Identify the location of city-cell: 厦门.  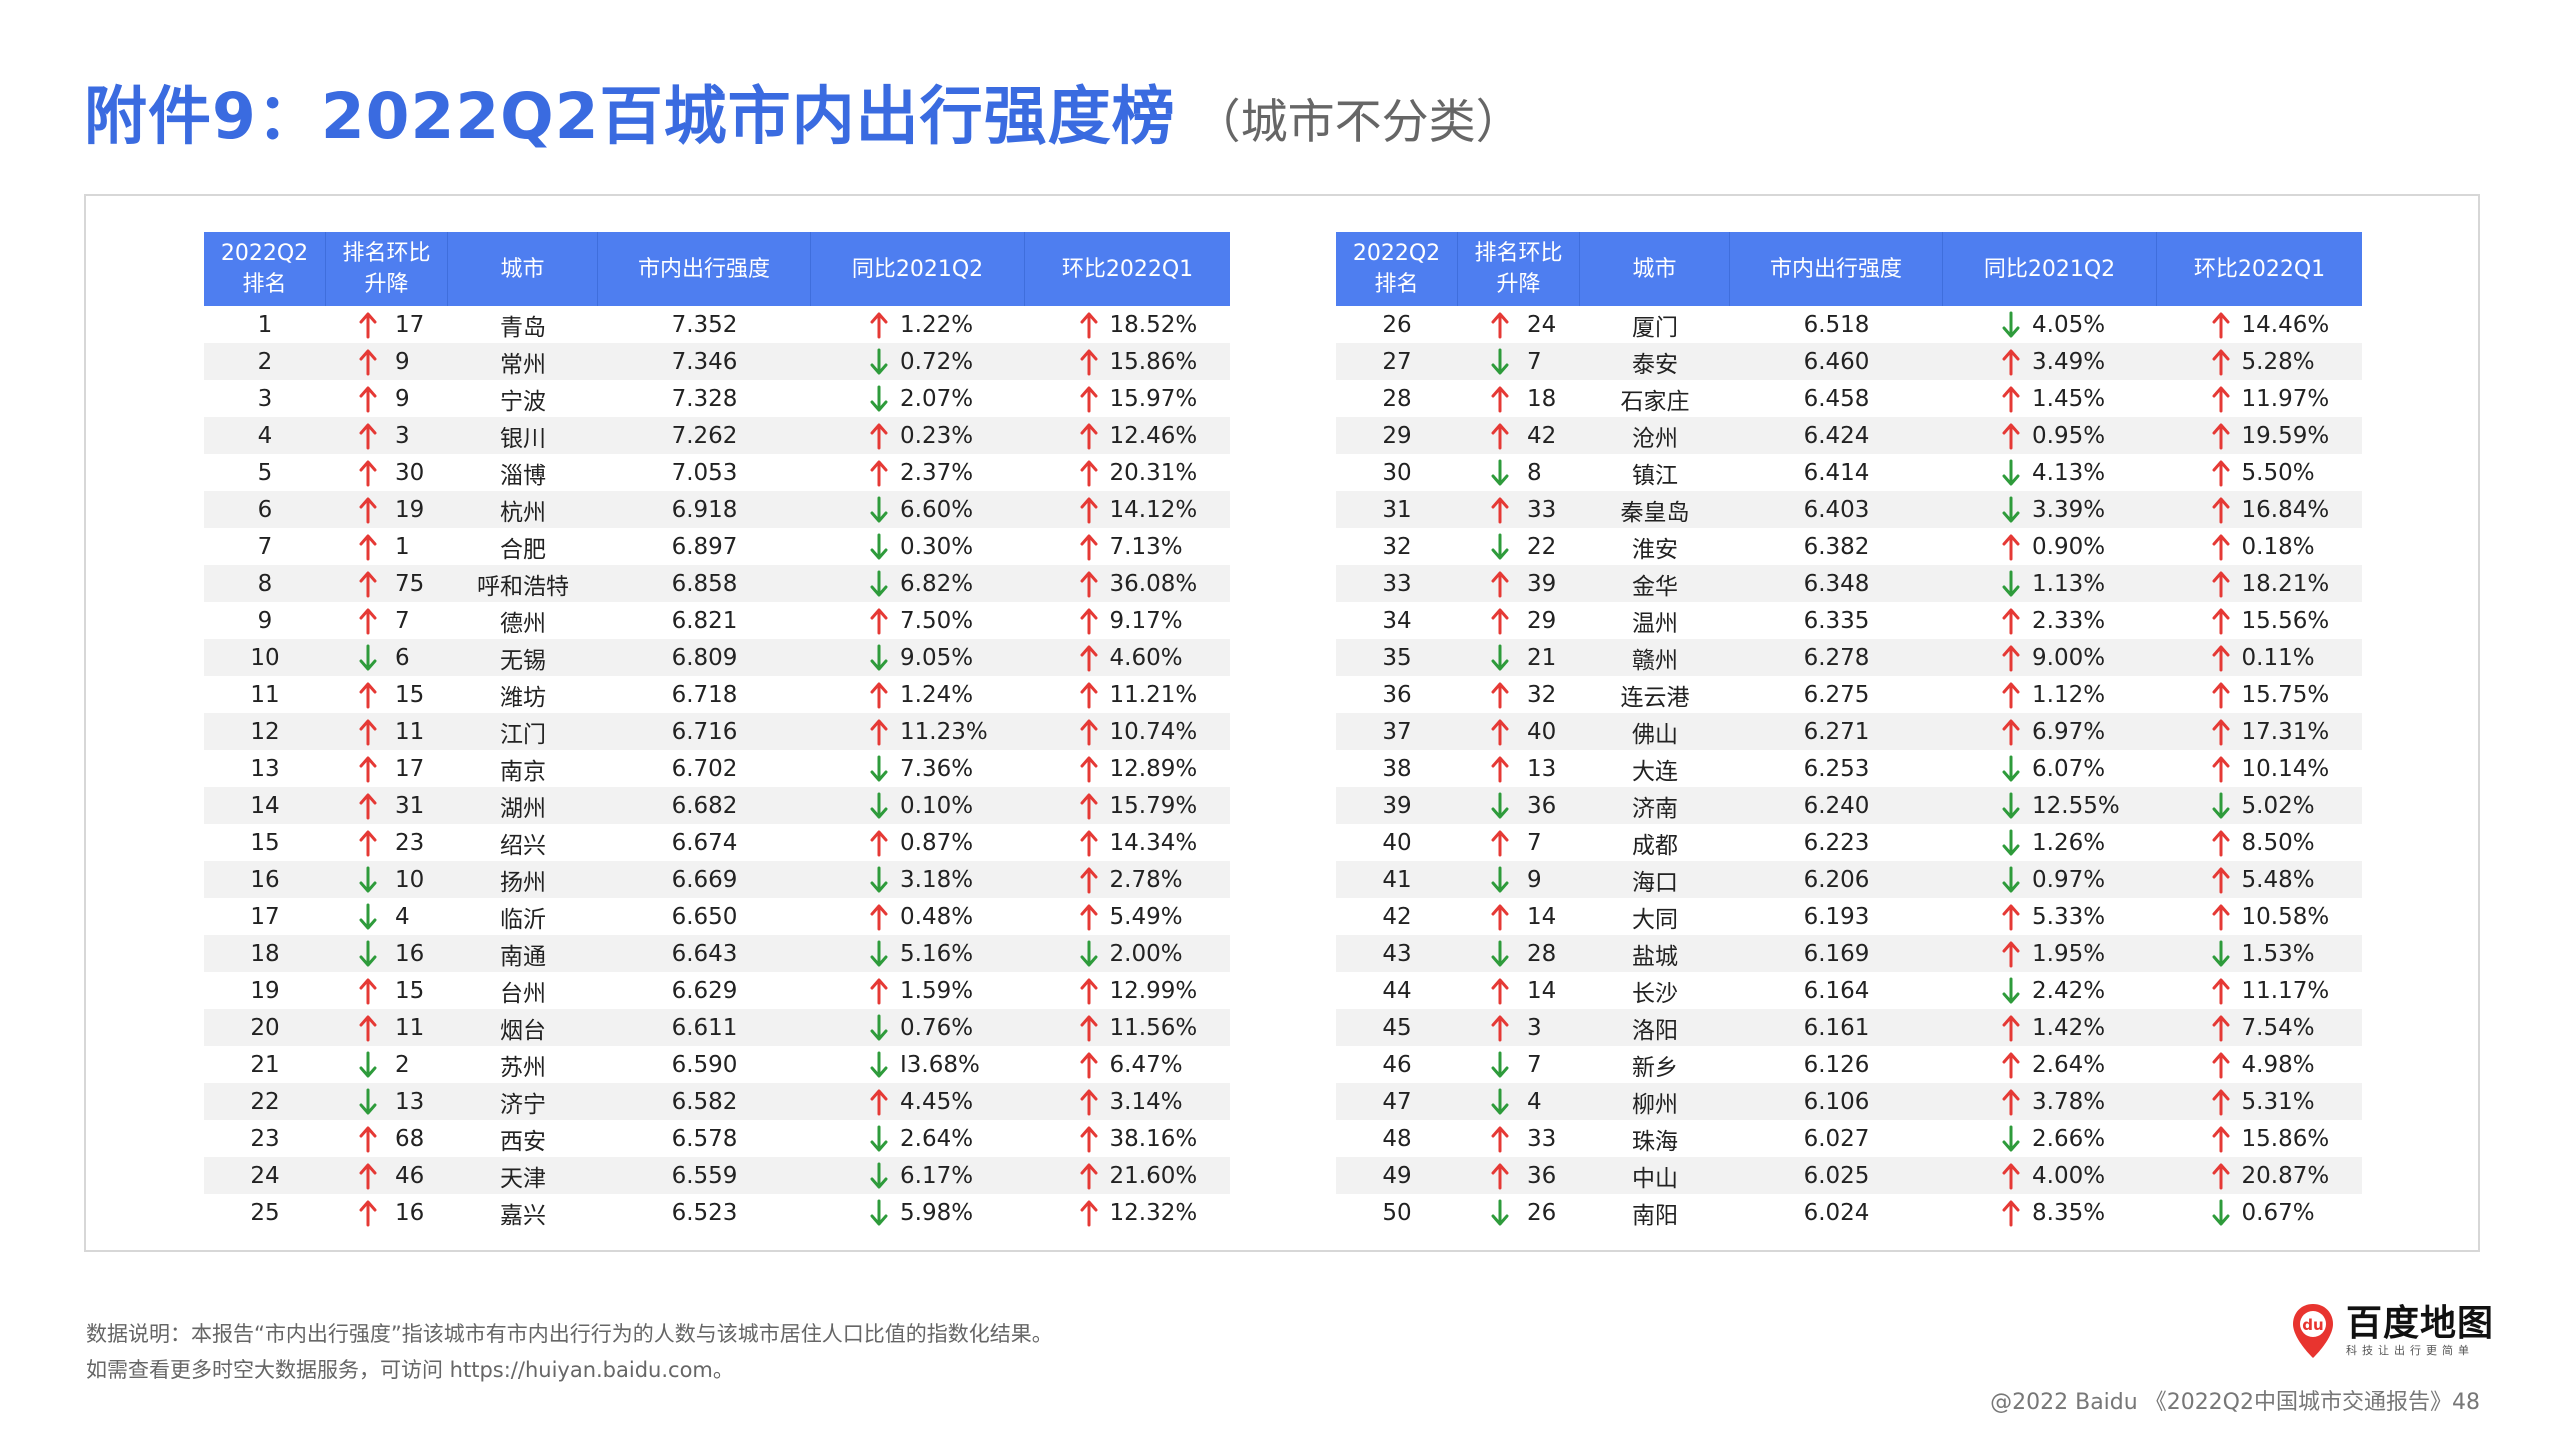
(1655, 327).